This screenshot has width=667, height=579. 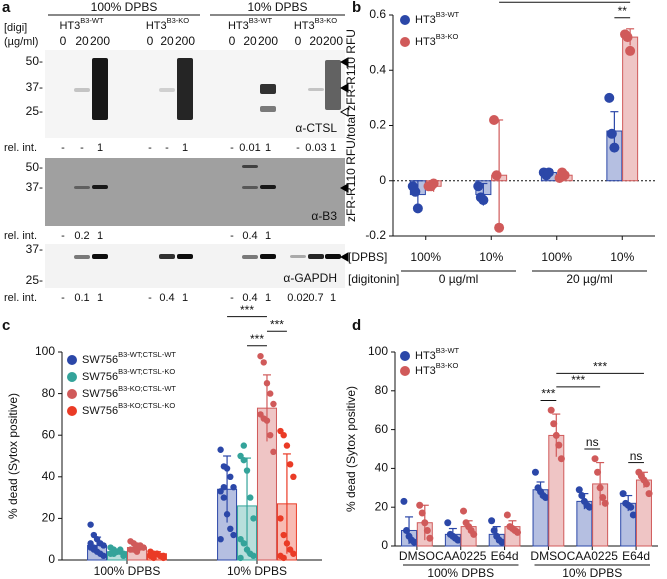 What do you see at coordinates (34, 111) in the screenshot?
I see `mw-marker: 25-` at bounding box center [34, 111].